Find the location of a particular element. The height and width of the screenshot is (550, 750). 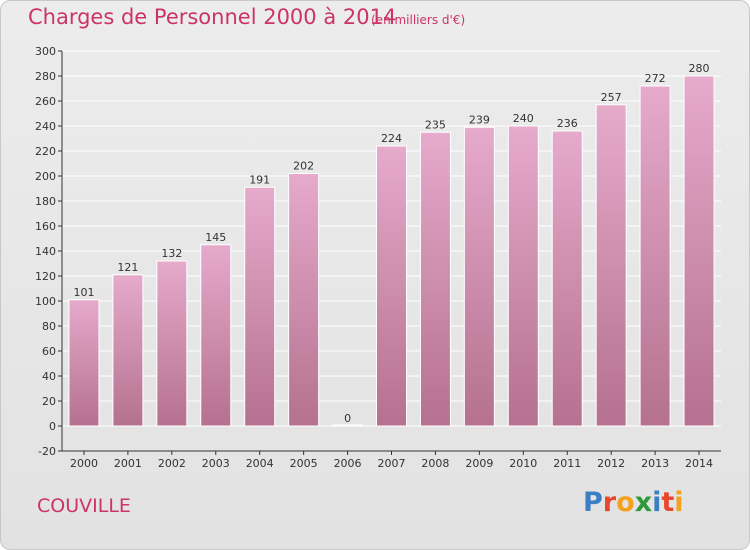

y-tick-label: 0 is located at coordinates (52, 426).